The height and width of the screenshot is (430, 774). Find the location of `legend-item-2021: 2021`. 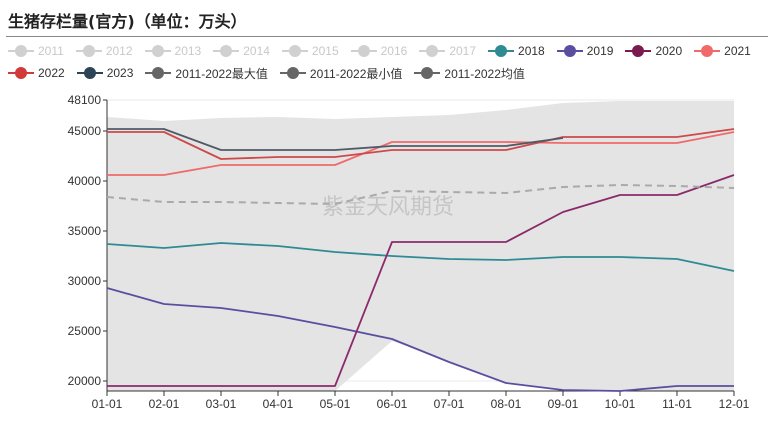

legend-item-2021: 2021 is located at coordinates (722, 51).